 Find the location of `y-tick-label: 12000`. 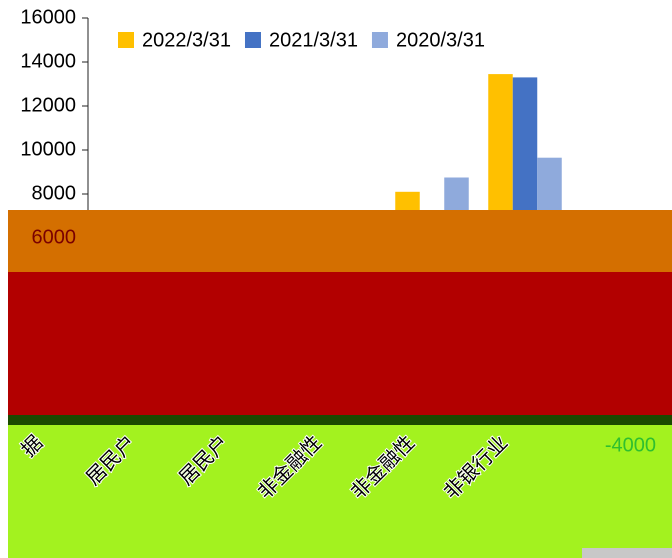

y-tick-label: 12000 is located at coordinates (48, 105).